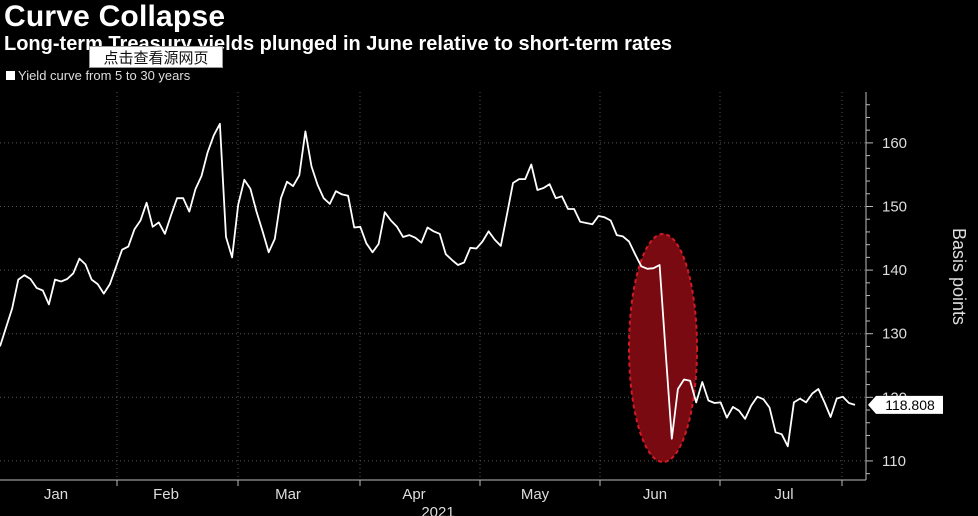 This screenshot has width=978, height=516. I want to click on legend: Yield curve from 5 to 30 years, so click(98, 75).